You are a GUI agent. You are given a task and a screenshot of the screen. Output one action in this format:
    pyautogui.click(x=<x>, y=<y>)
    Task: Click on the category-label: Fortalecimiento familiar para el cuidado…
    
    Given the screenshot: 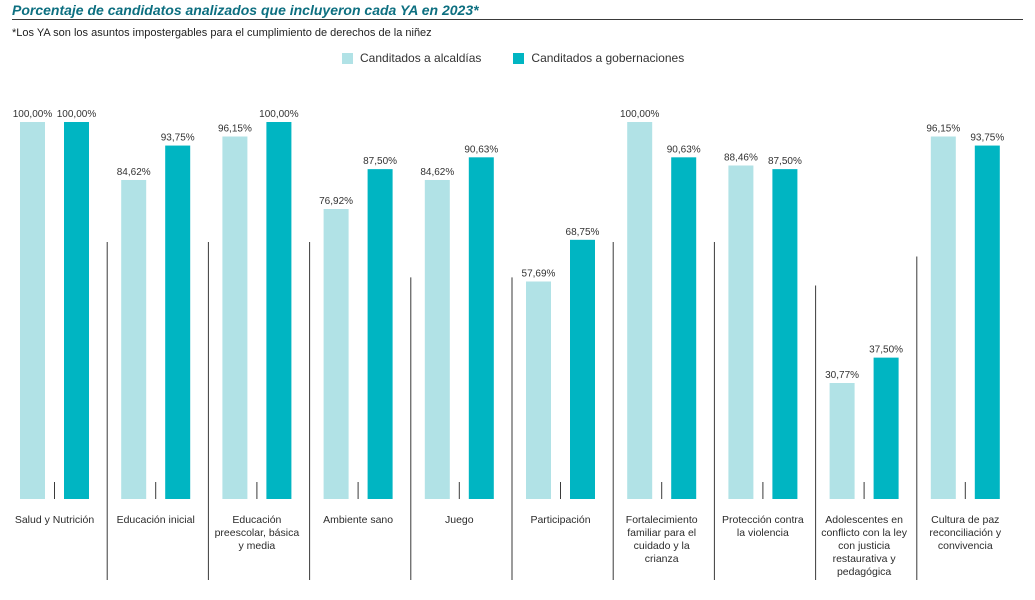 What is the action you would take?
    pyautogui.click(x=661, y=539)
    